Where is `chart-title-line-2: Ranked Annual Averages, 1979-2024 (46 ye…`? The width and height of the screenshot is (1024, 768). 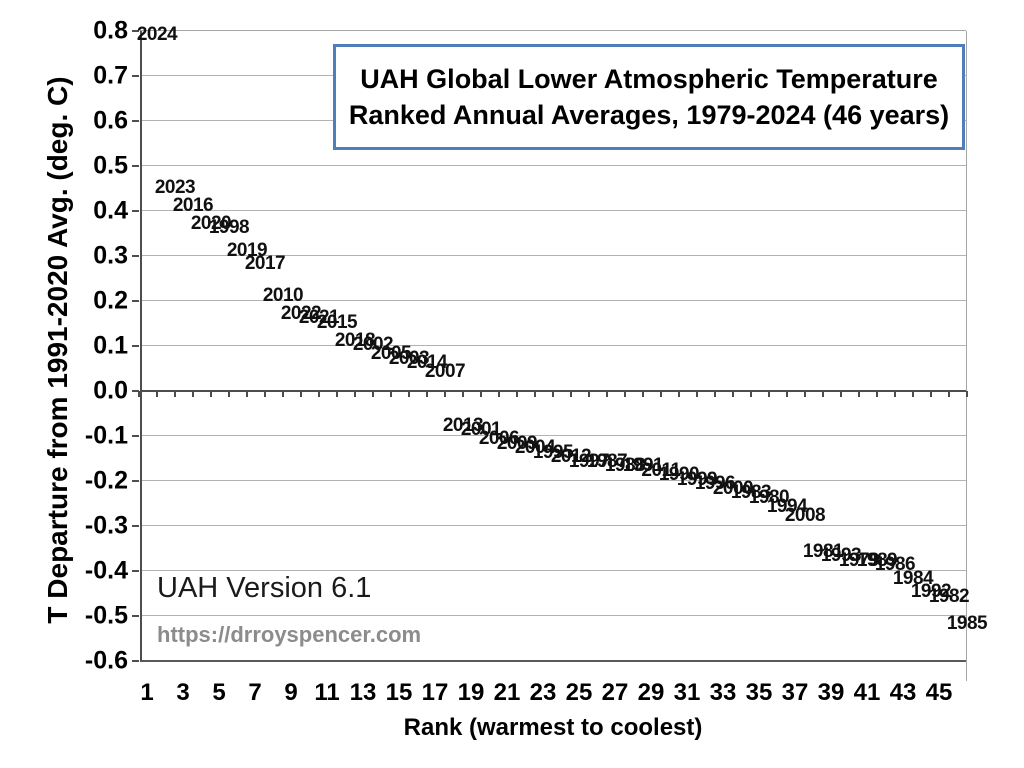 chart-title-line-2: Ranked Annual Averages, 1979-2024 (46 ye… is located at coordinates (649, 115).